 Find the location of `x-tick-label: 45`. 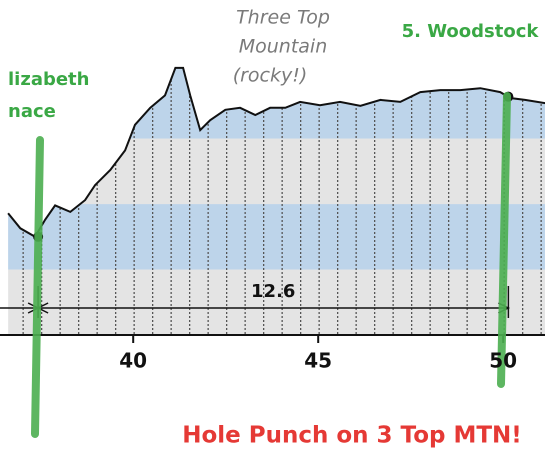

x-tick-label: 45 is located at coordinates (318, 361).